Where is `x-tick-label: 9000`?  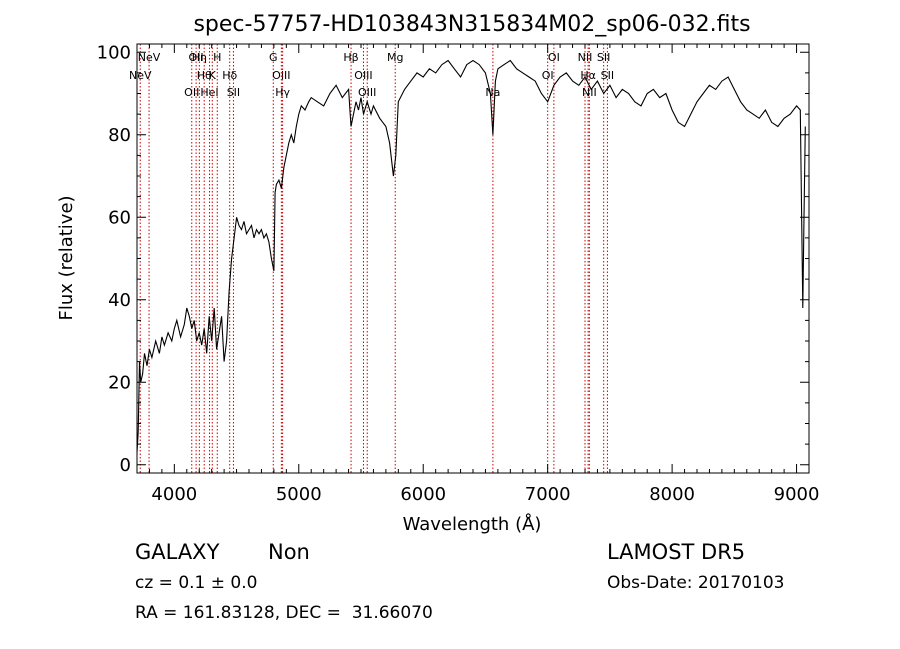 x-tick-label: 9000 is located at coordinates (797, 494).